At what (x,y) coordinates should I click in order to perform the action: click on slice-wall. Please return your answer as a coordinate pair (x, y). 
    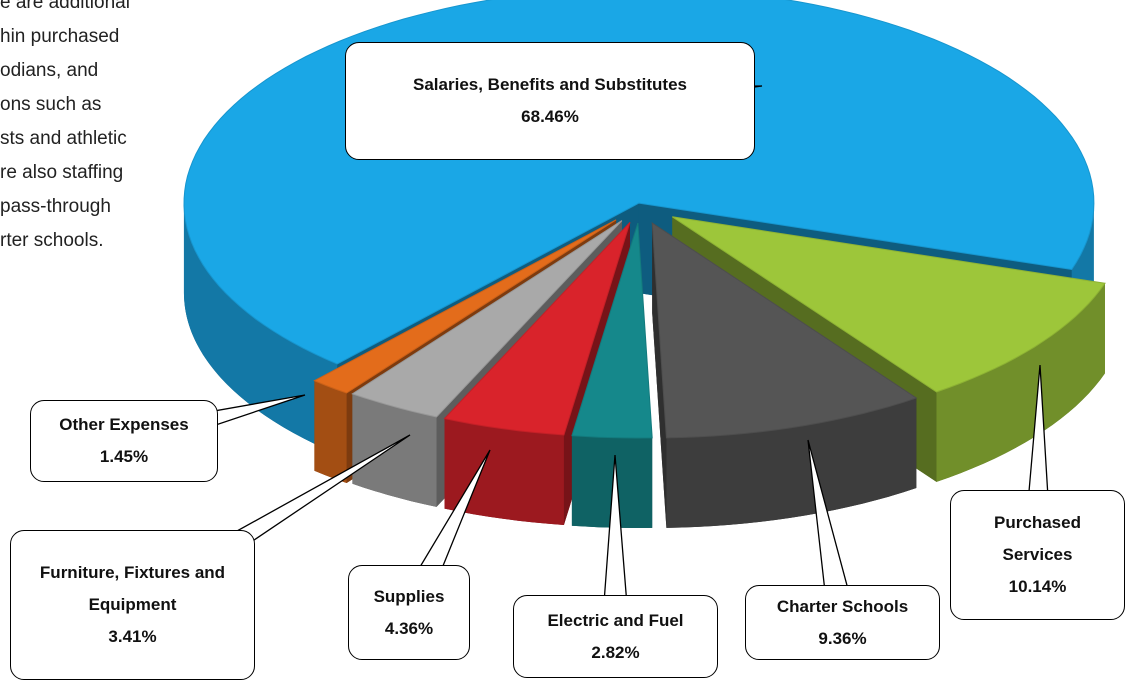
    Looking at the image, I should click on (659, 375).